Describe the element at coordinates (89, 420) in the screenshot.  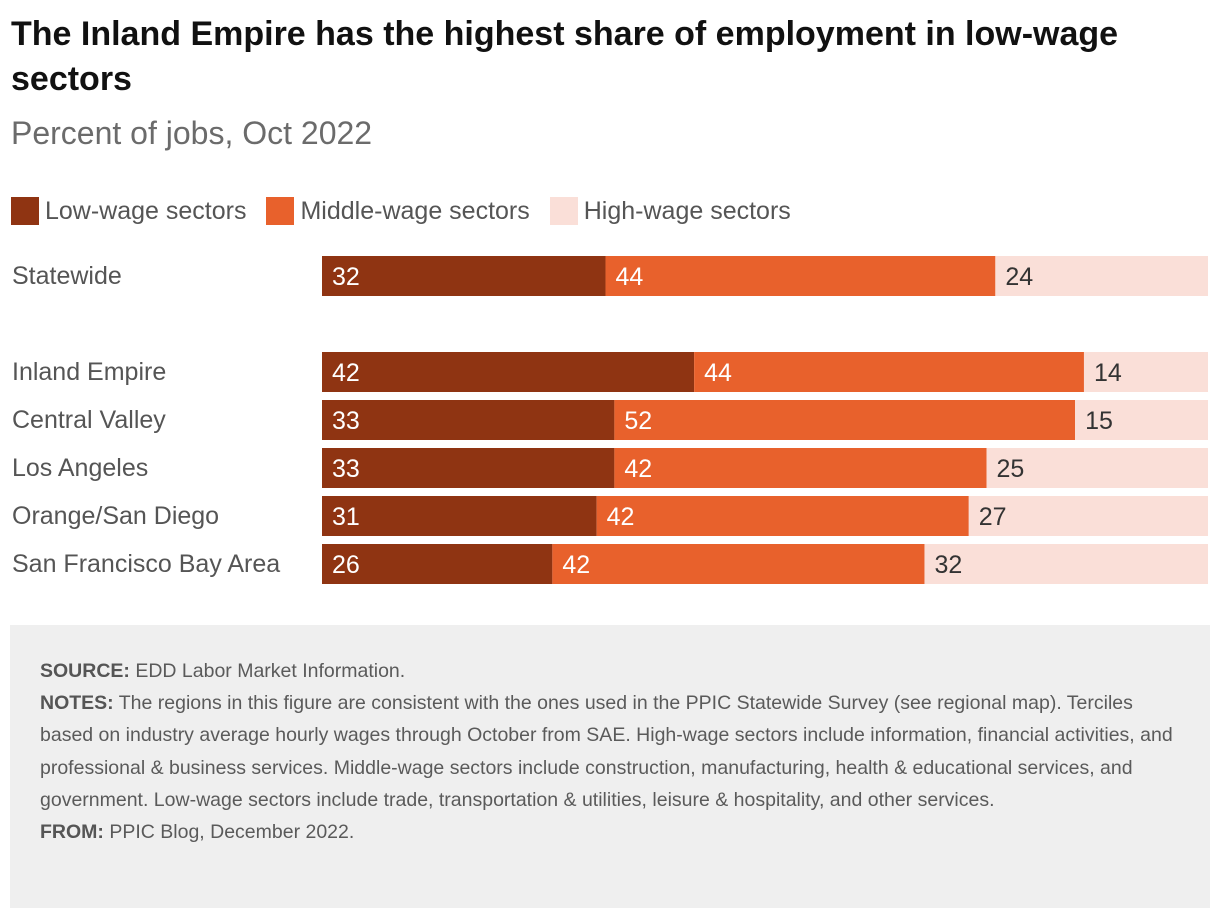
I see `category-label-central-valley: Central Valley` at that location.